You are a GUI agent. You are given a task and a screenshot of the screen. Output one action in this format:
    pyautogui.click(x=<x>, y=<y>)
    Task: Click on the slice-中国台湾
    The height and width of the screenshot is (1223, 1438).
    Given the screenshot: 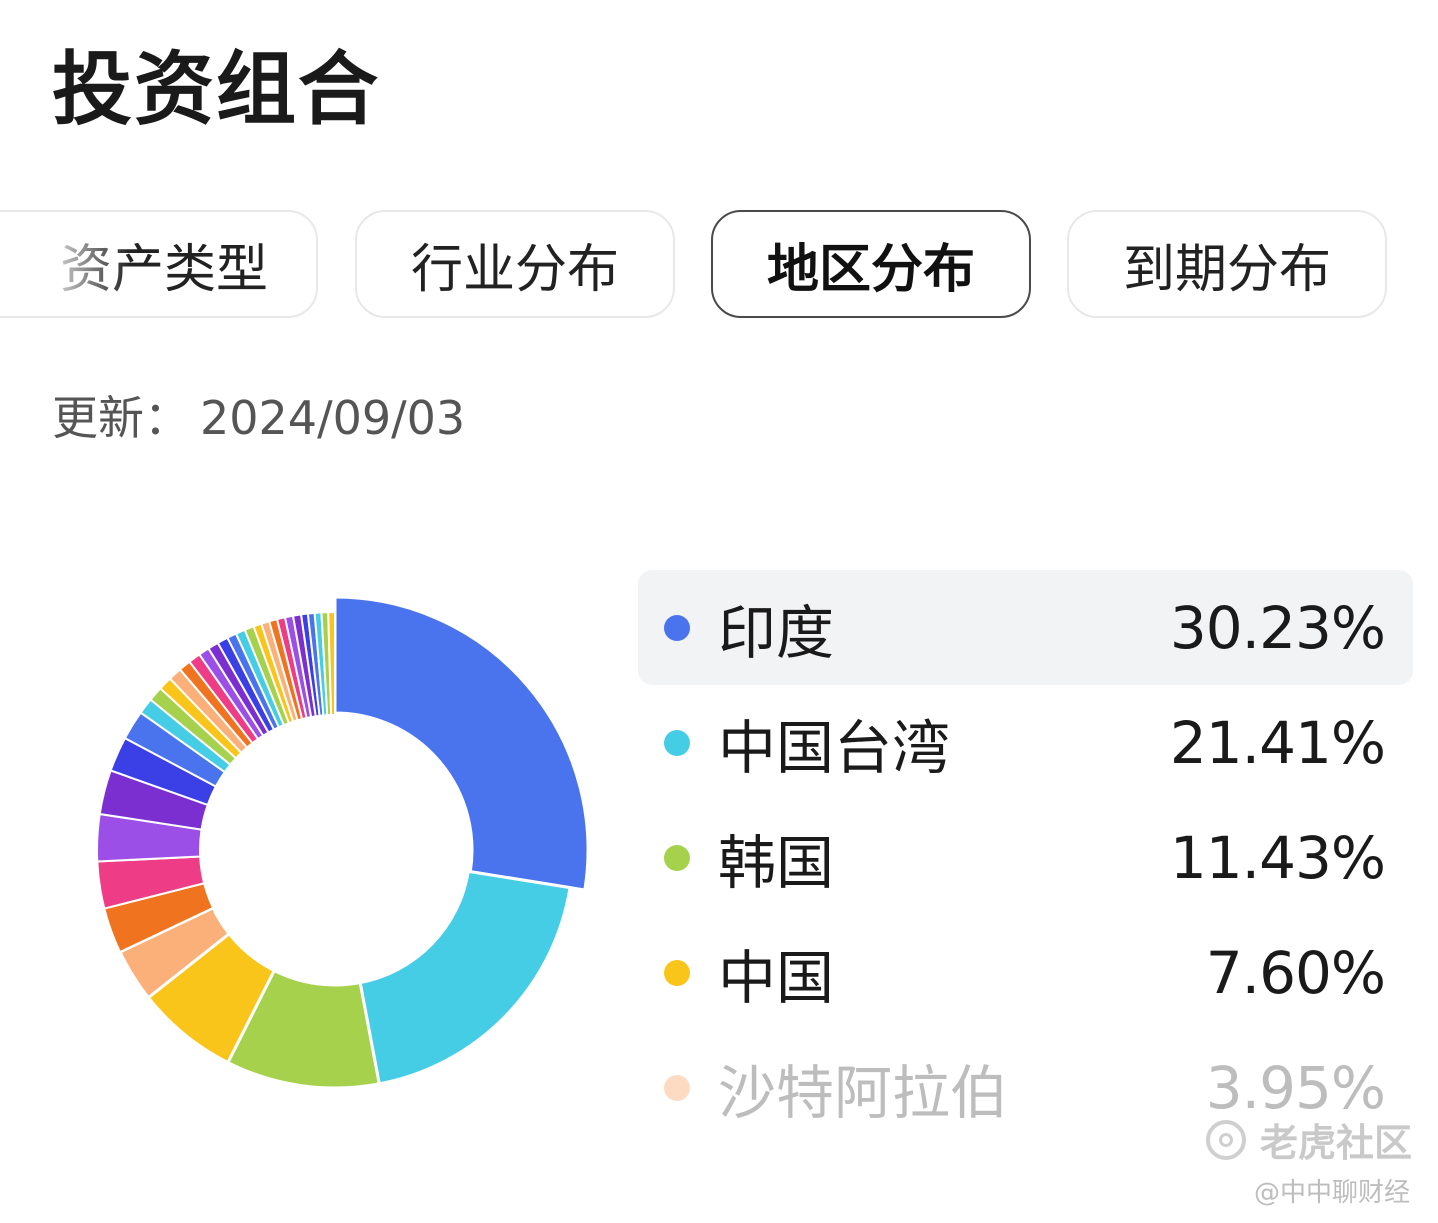 What is the action you would take?
    pyautogui.click(x=465, y=977)
    